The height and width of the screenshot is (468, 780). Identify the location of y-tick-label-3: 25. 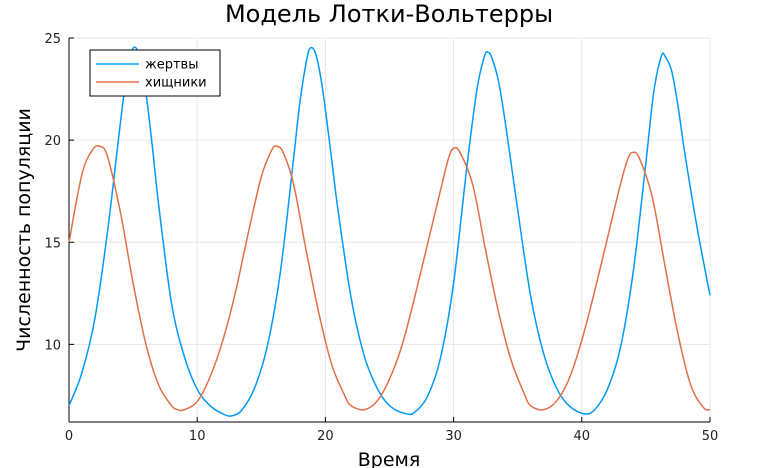
(52, 39).